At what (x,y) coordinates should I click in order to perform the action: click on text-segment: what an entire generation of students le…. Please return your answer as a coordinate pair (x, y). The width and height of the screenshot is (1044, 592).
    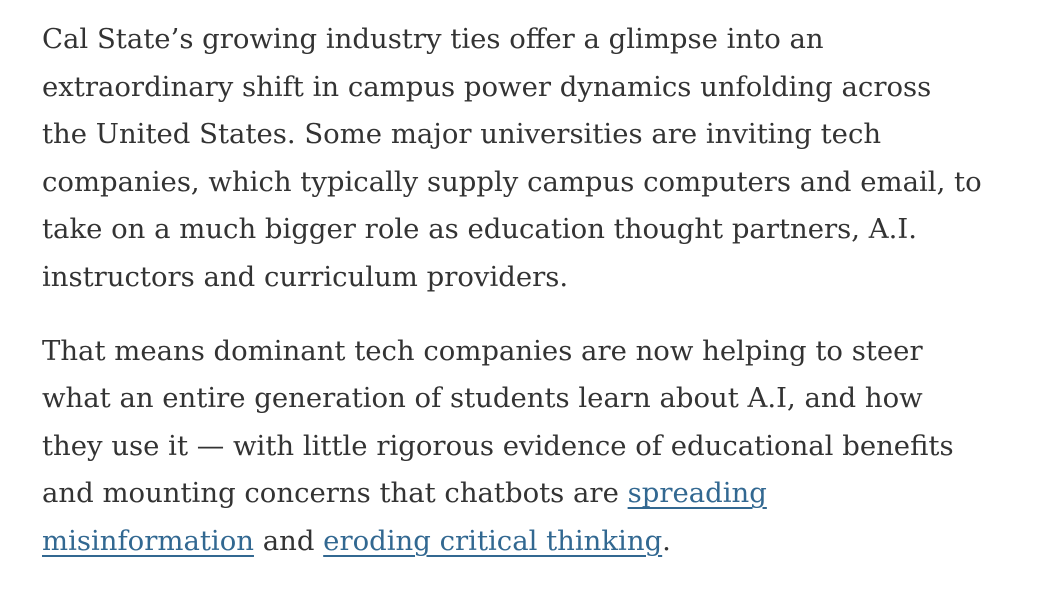
    Looking at the image, I should click on (482, 398).